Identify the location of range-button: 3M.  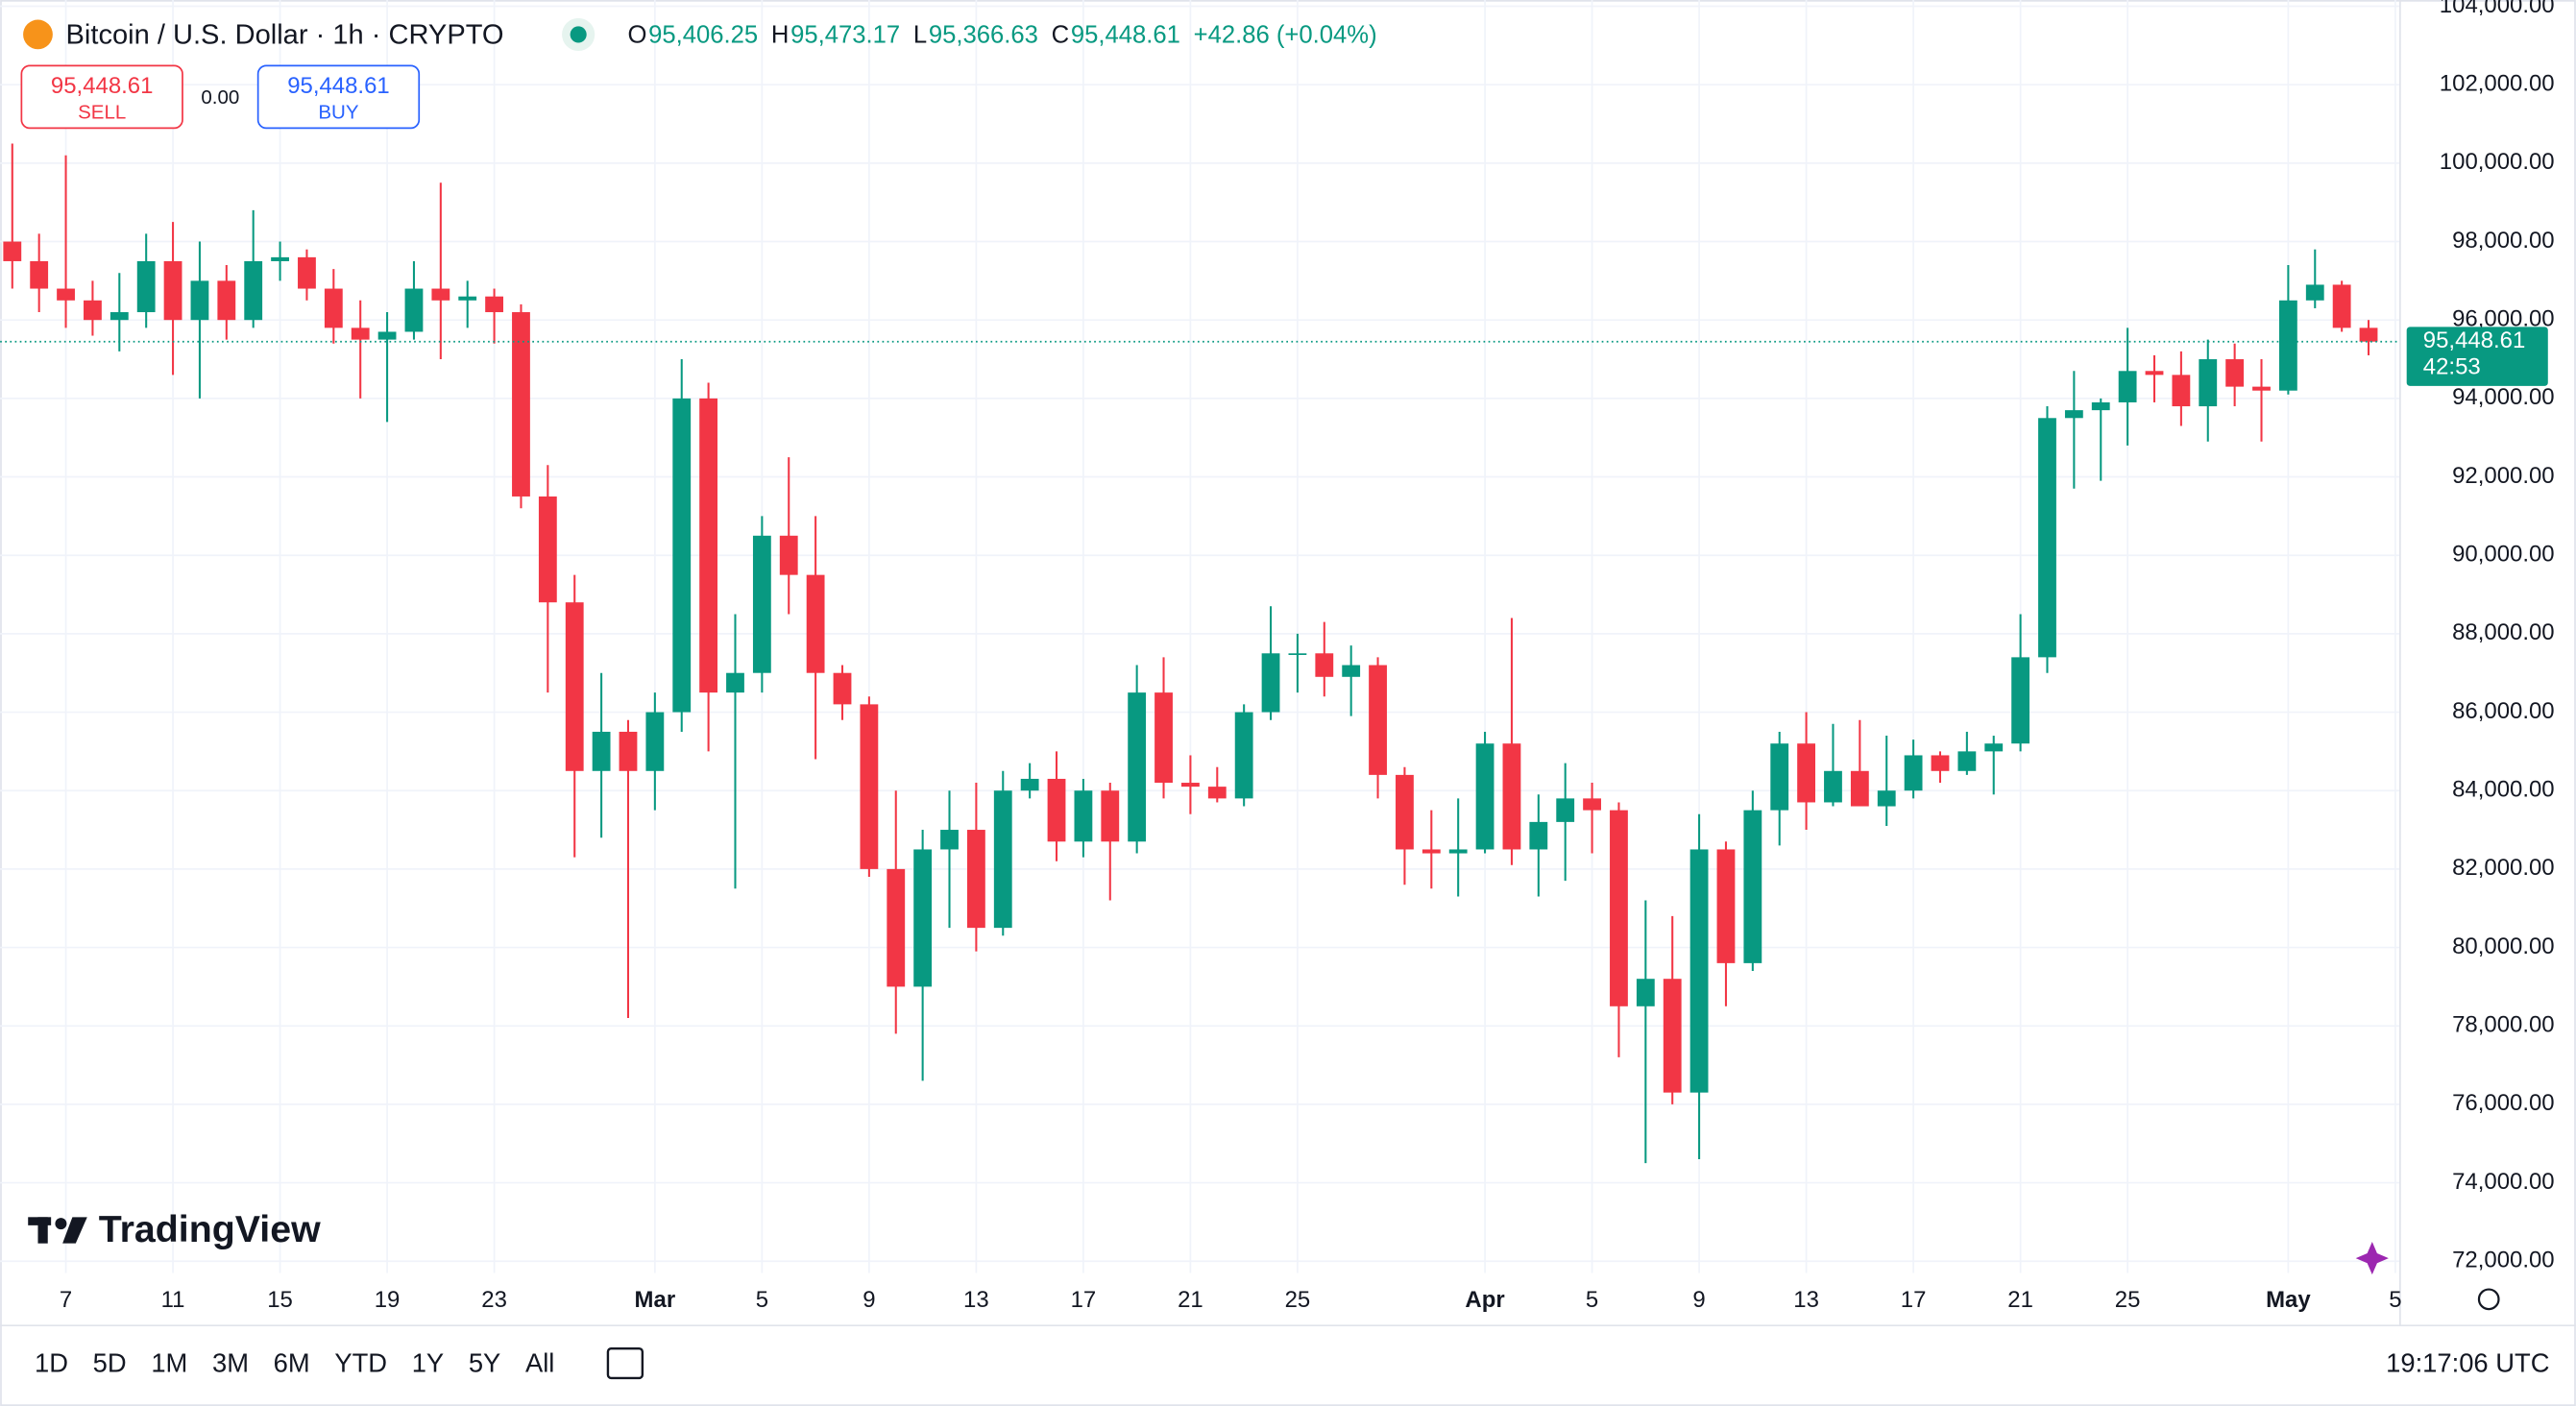
(230, 1362).